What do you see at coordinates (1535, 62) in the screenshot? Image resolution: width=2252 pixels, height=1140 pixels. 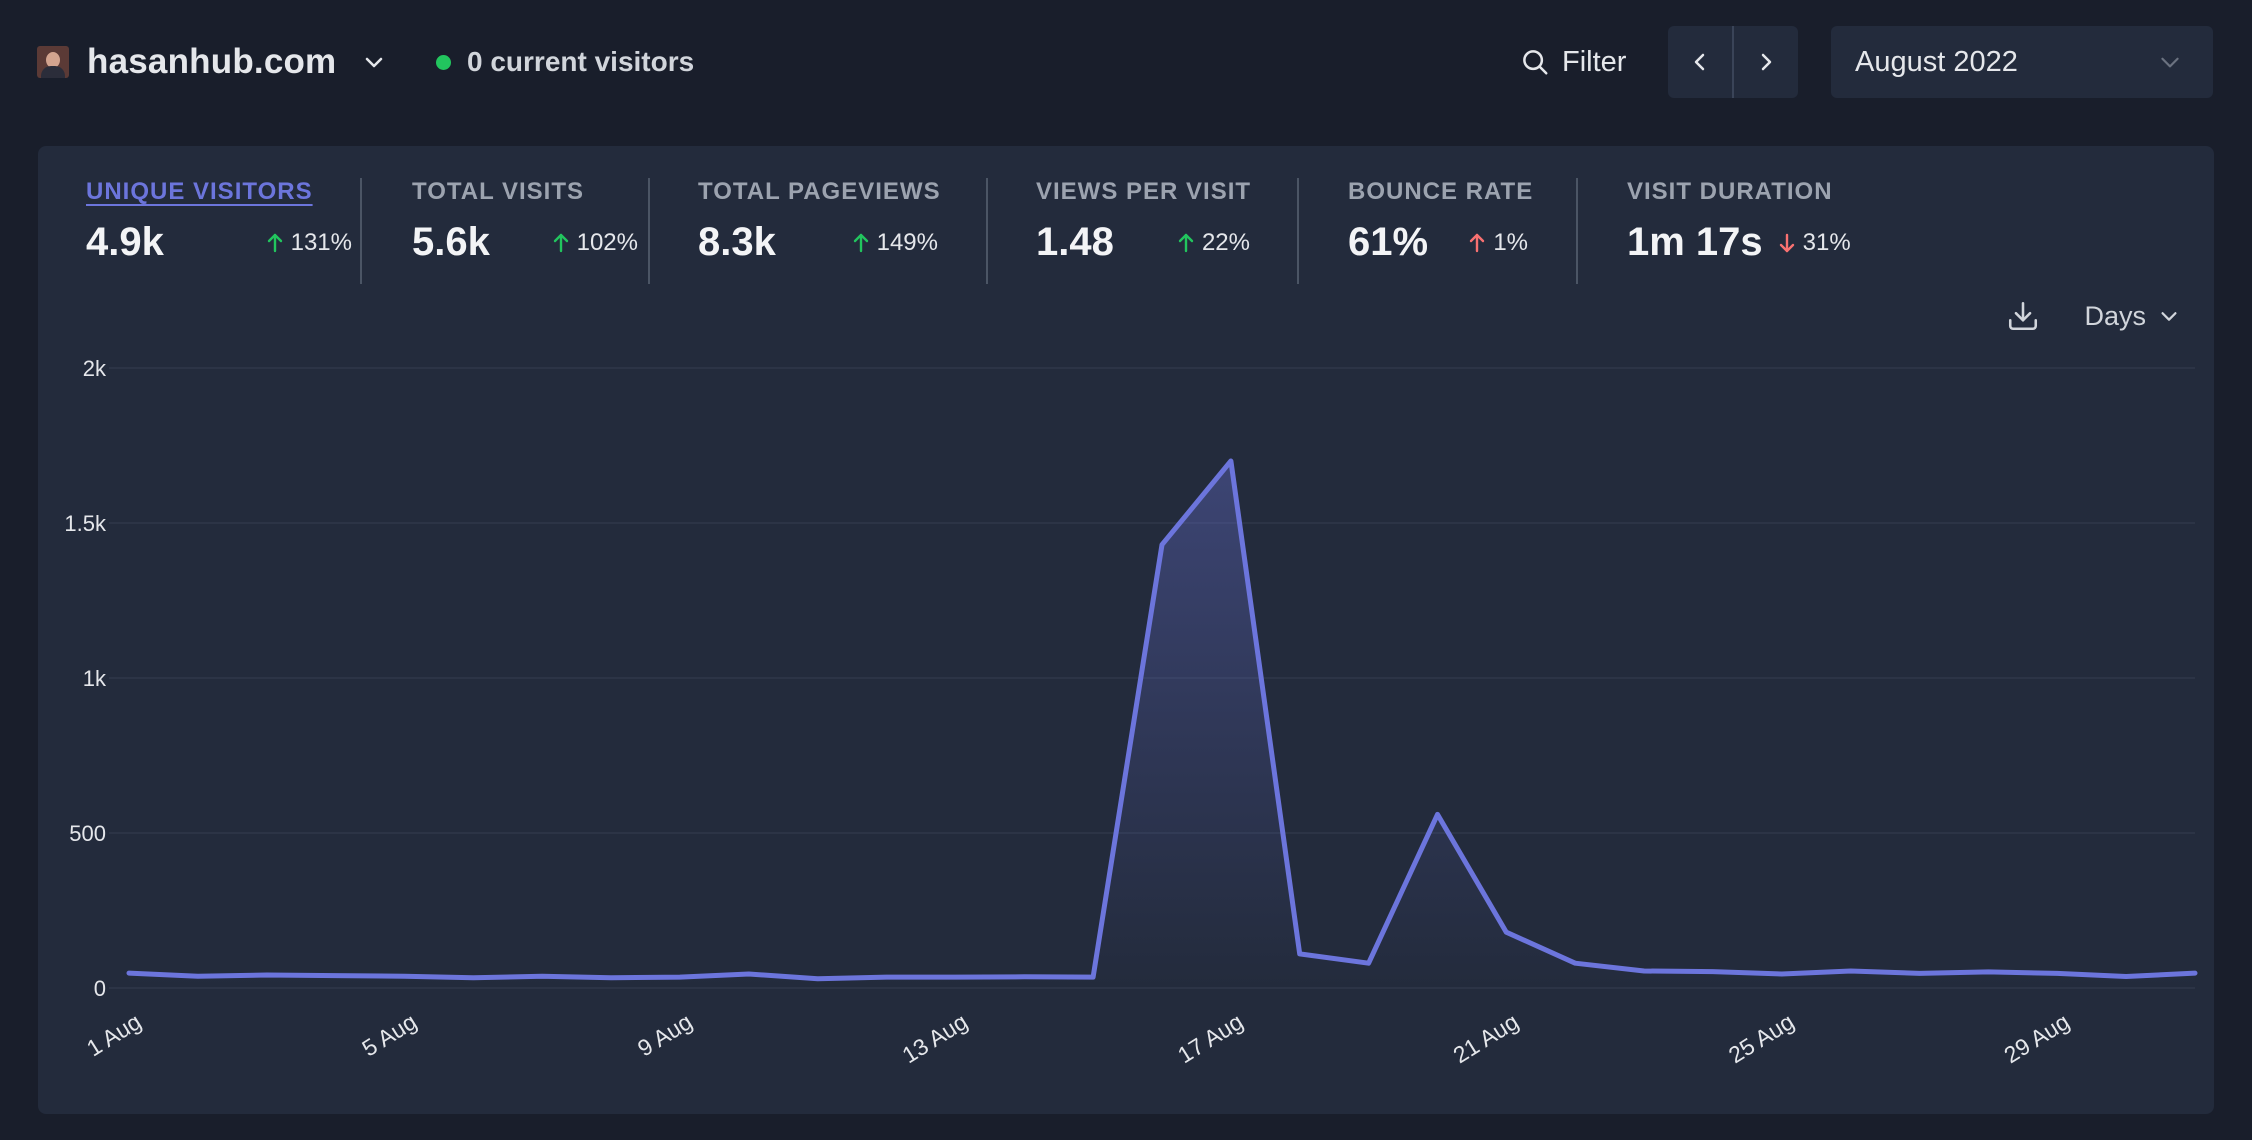 I see `search-icon` at bounding box center [1535, 62].